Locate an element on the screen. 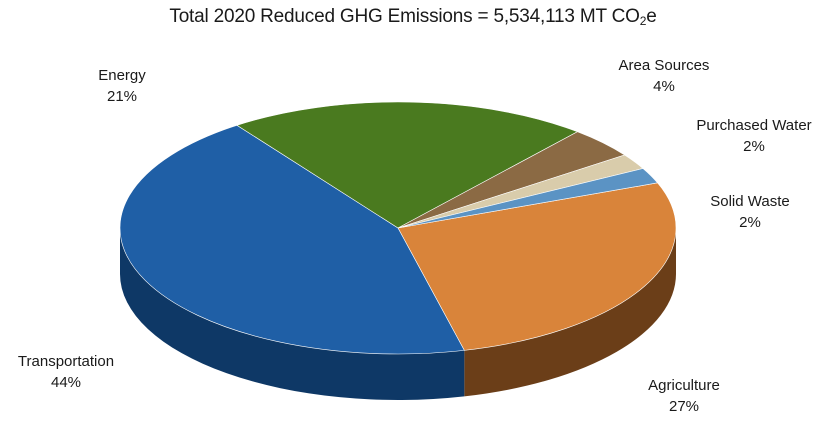 The image size is (826, 432). slice-label-transportation: Transportation is located at coordinates (66, 361).